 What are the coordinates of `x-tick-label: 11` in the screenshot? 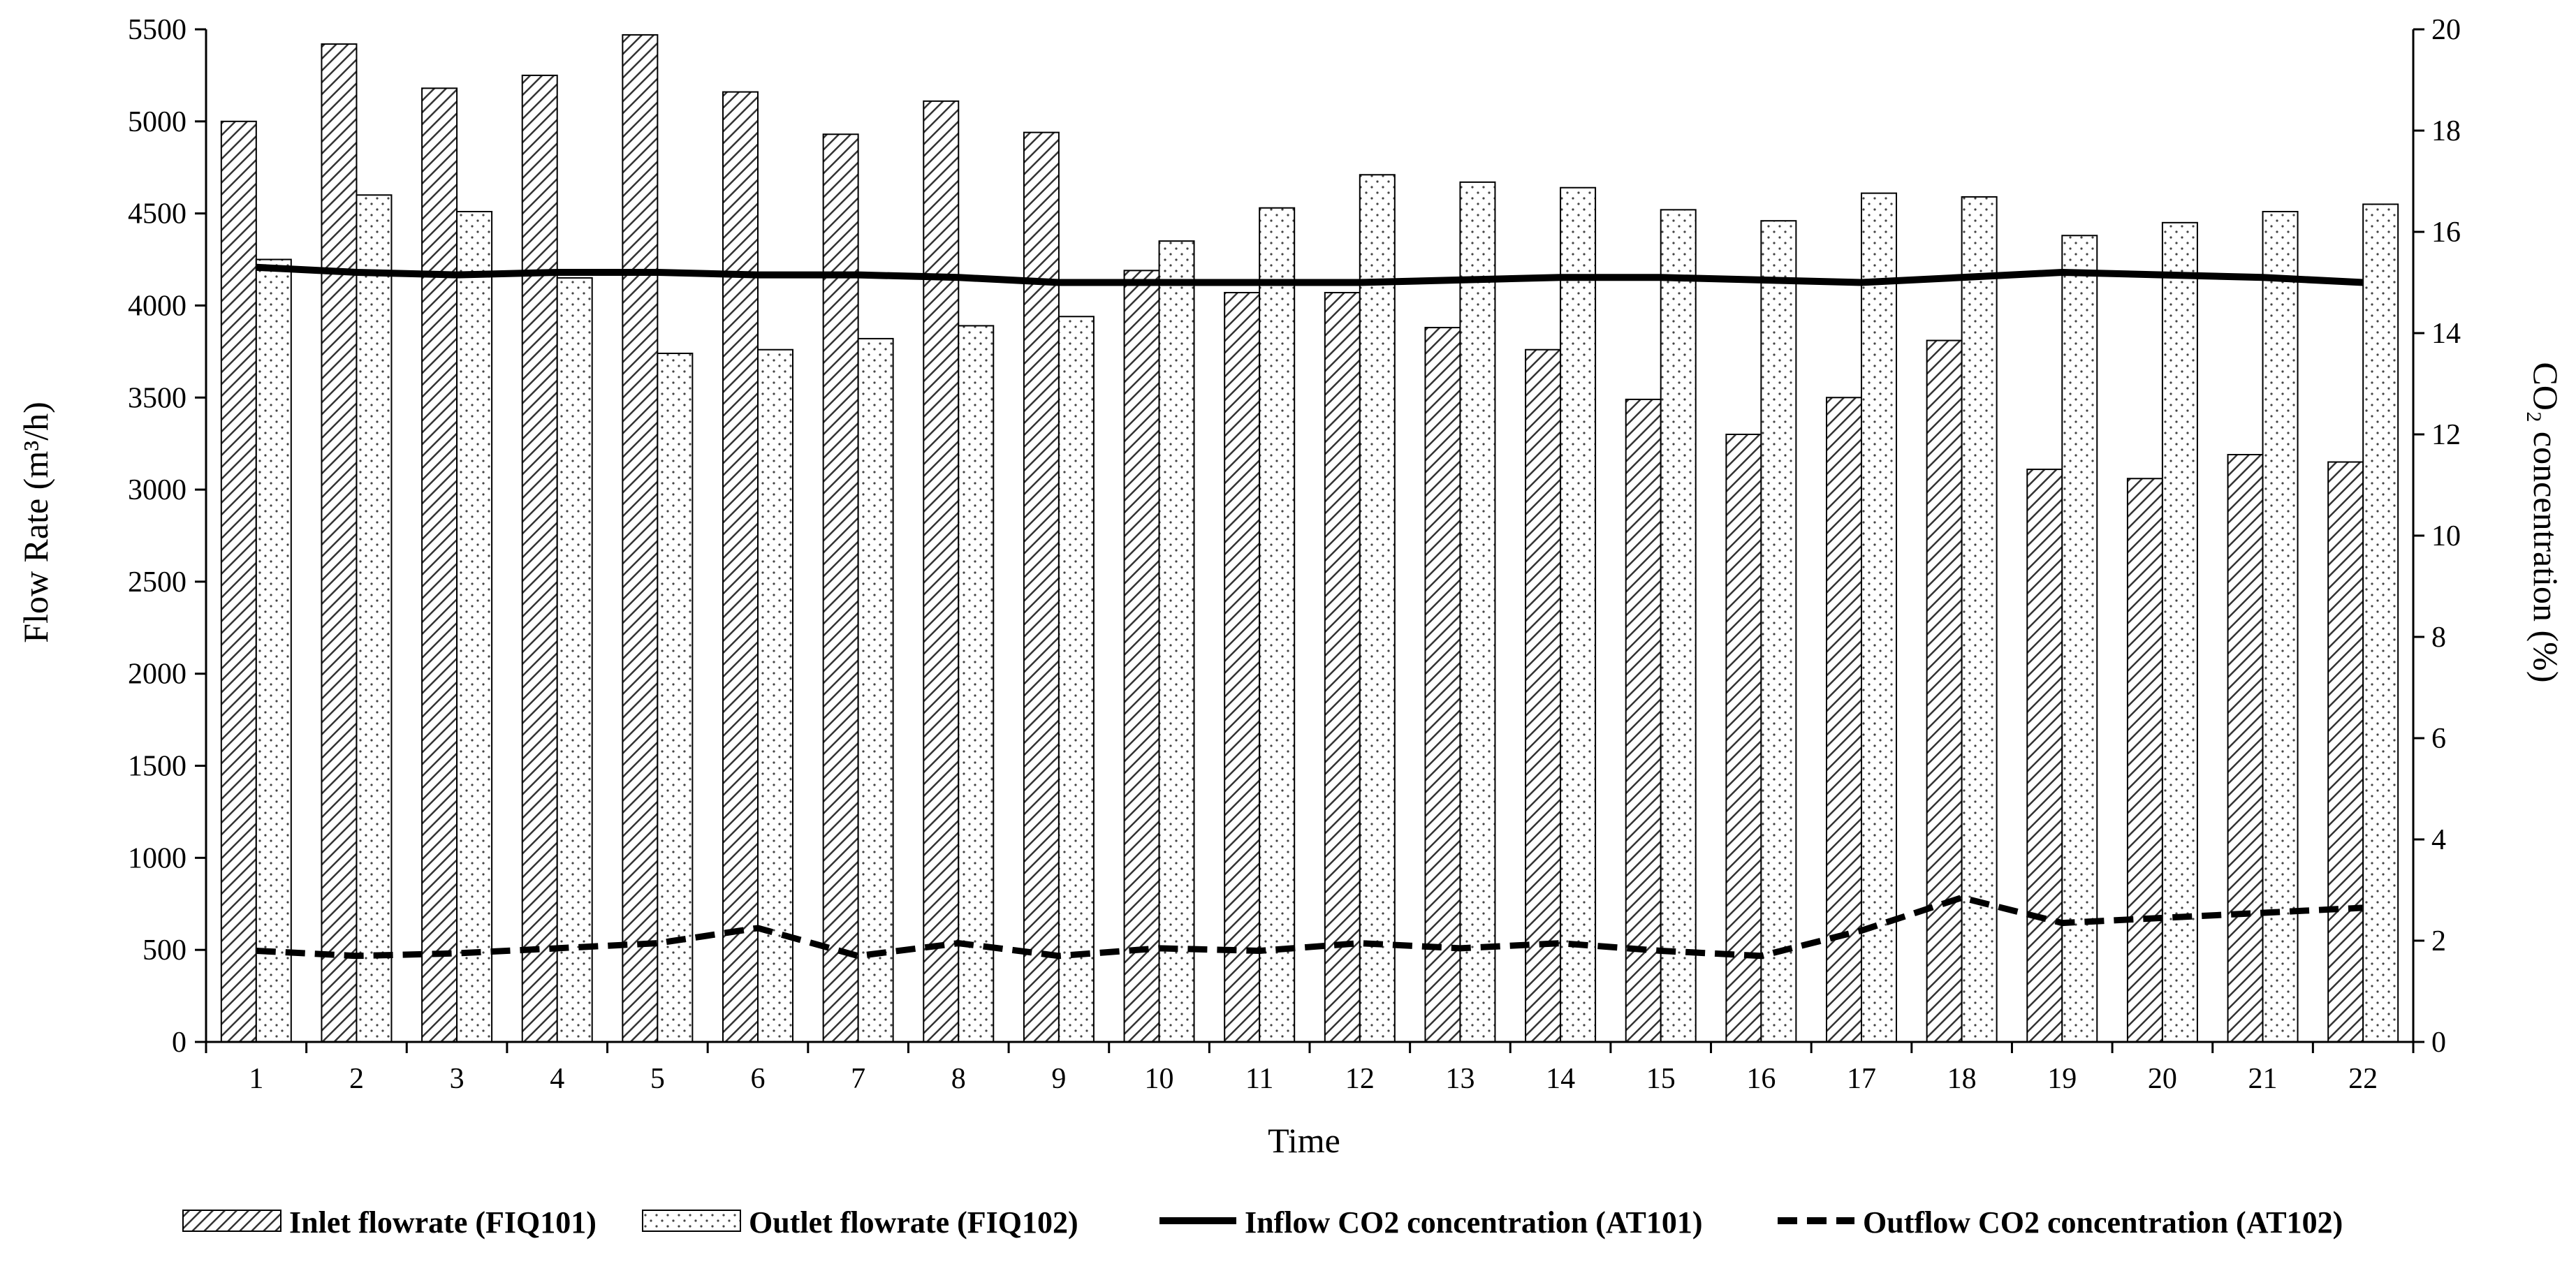 It's located at (1259, 1079).